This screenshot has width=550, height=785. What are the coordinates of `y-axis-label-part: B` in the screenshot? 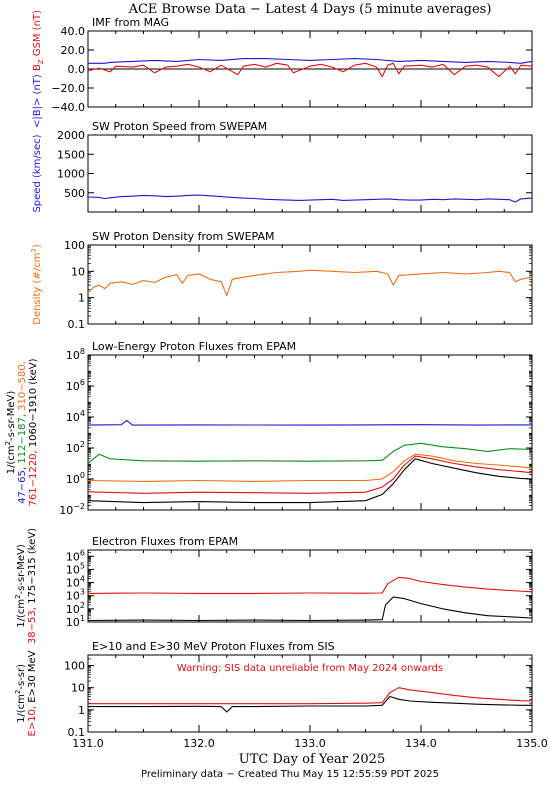 It's located at (37, 69).